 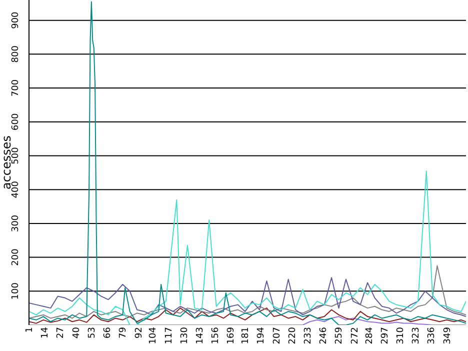 What do you see at coordinates (339, 335) in the screenshot?
I see `x-tick-label: 259` at bounding box center [339, 335].